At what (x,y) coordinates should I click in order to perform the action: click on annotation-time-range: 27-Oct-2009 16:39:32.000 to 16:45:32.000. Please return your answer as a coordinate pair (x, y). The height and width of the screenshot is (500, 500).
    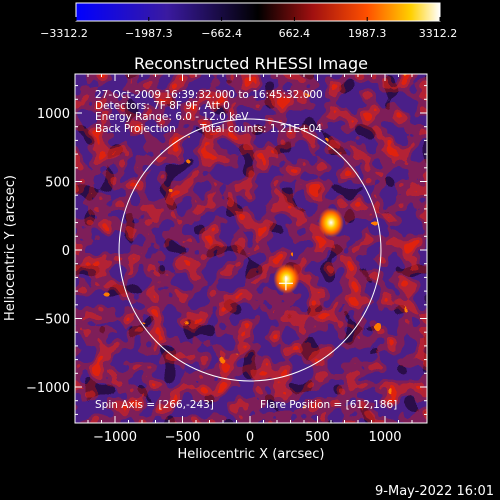
    Looking at the image, I should click on (209, 95).